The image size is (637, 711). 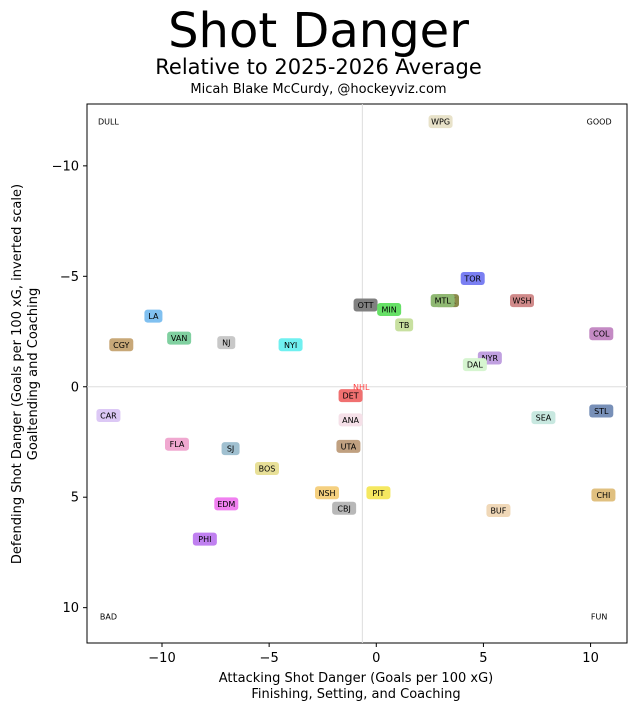 I want to click on chart-credit: Micah Blake McCurdy, @hockeyviz.com, so click(x=318, y=89).